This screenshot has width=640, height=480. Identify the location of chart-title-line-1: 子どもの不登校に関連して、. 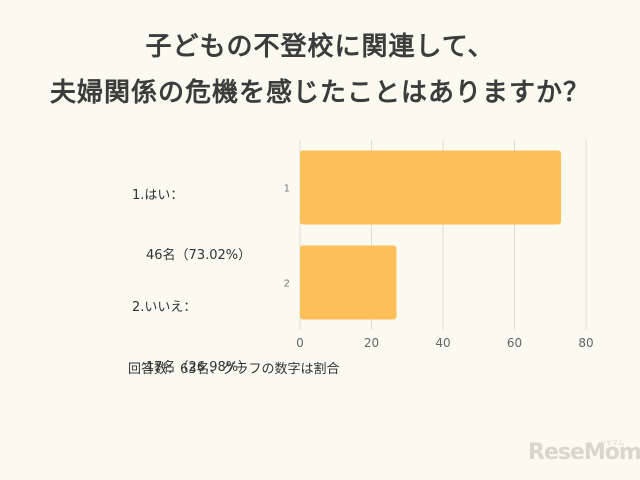
(320, 47).